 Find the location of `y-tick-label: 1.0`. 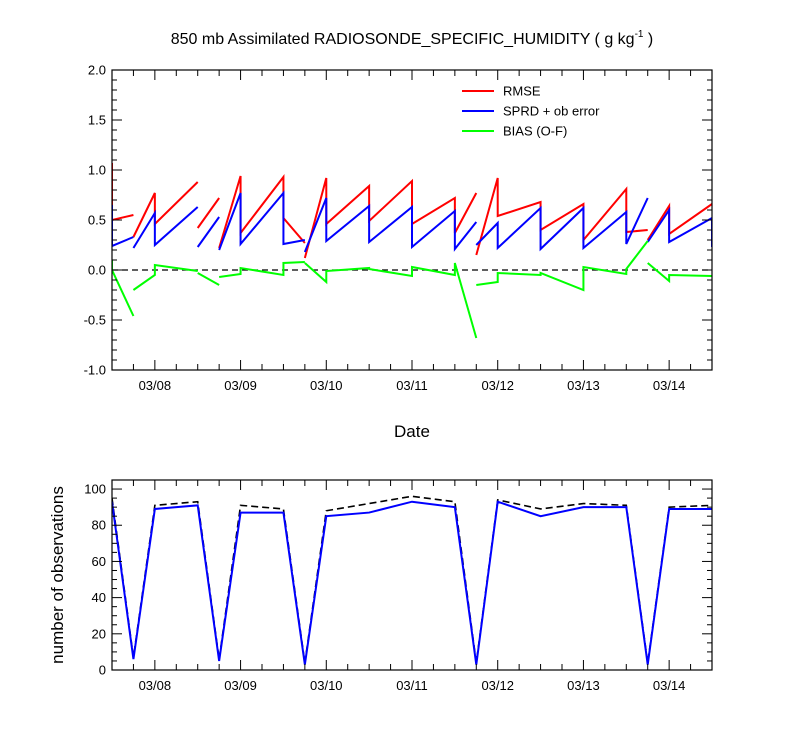

y-tick-label: 1.0 is located at coordinates (97, 170).